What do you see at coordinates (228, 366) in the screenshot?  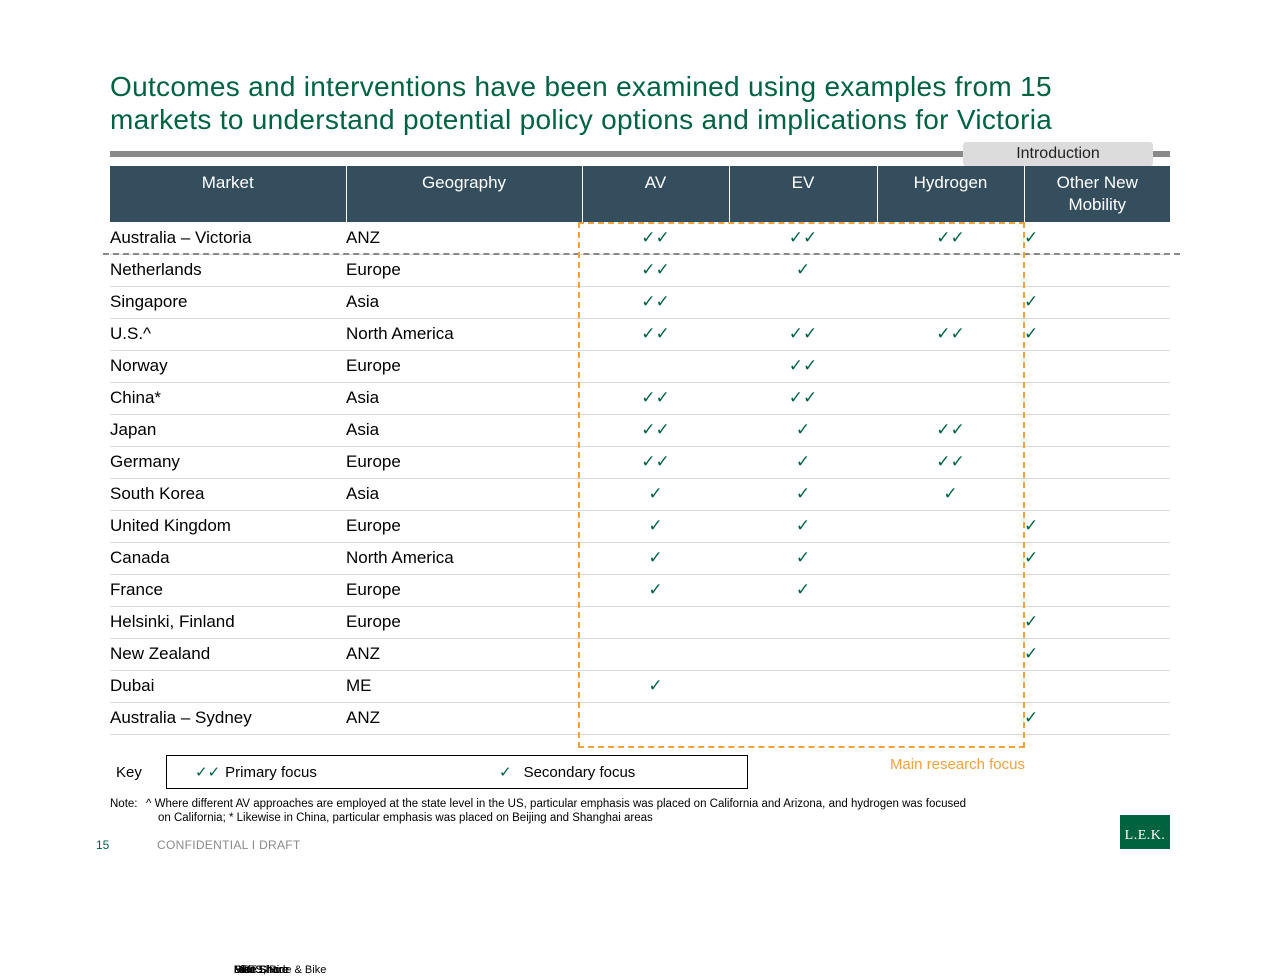 I see `market-cell: Norway` at bounding box center [228, 366].